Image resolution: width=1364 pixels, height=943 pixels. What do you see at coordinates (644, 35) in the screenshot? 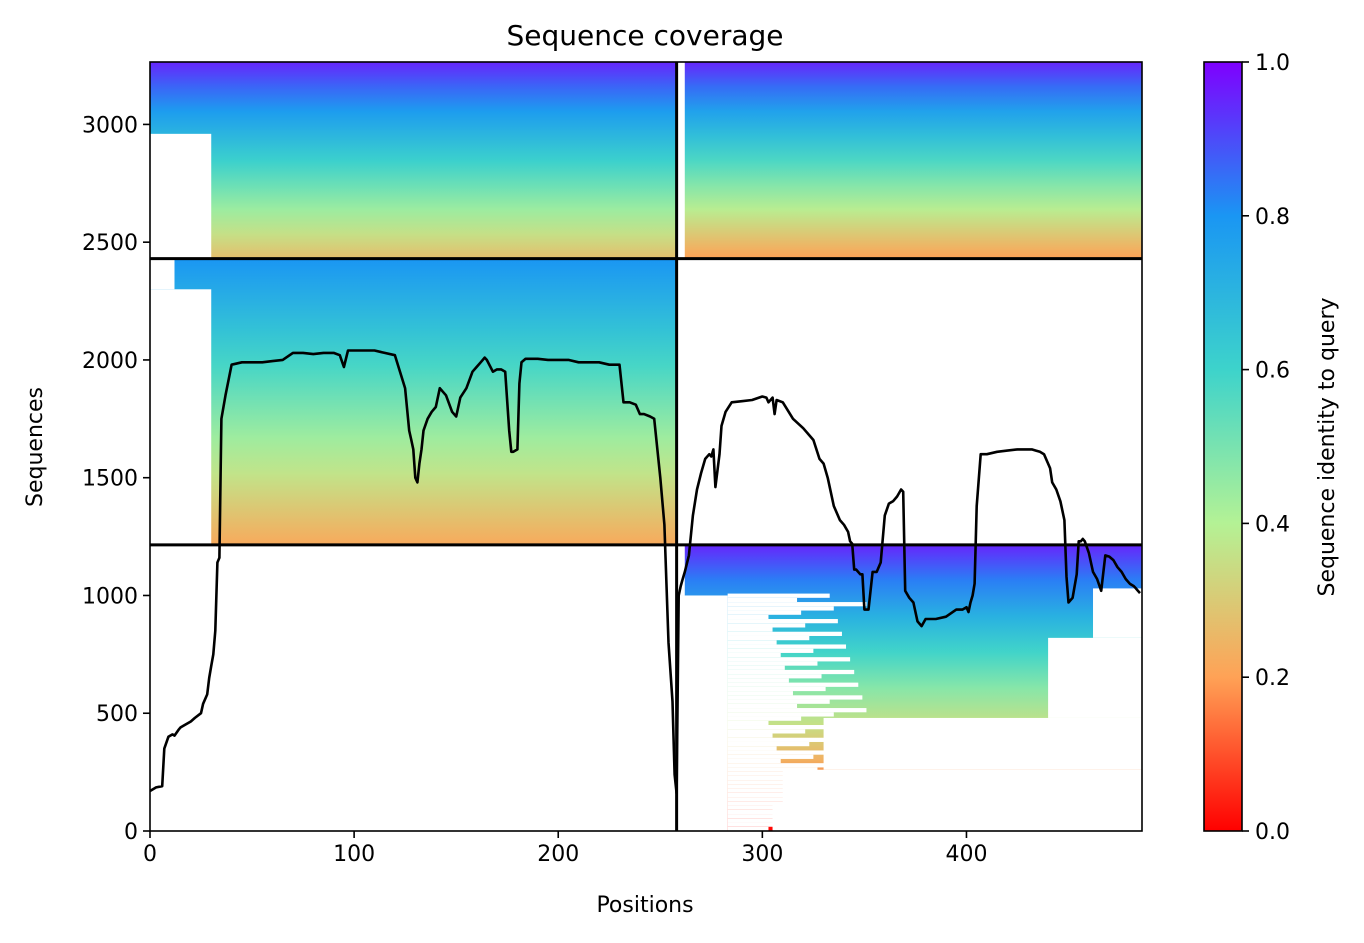
I see `chart-title: Sequence coverage` at bounding box center [644, 35].